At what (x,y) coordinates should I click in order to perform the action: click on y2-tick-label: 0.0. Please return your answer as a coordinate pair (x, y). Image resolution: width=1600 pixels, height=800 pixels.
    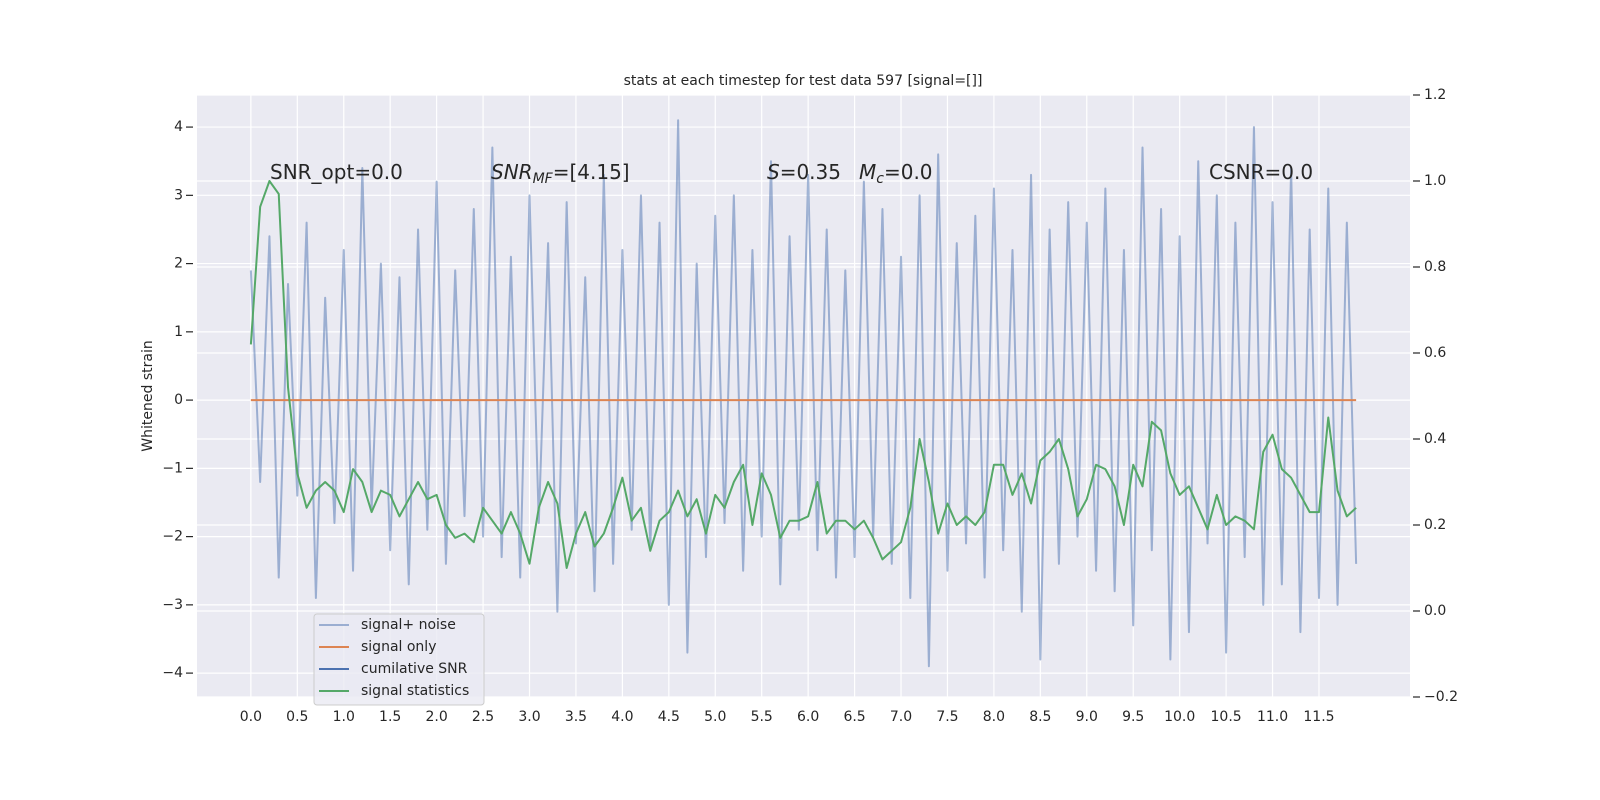
    Looking at the image, I should click on (1435, 611).